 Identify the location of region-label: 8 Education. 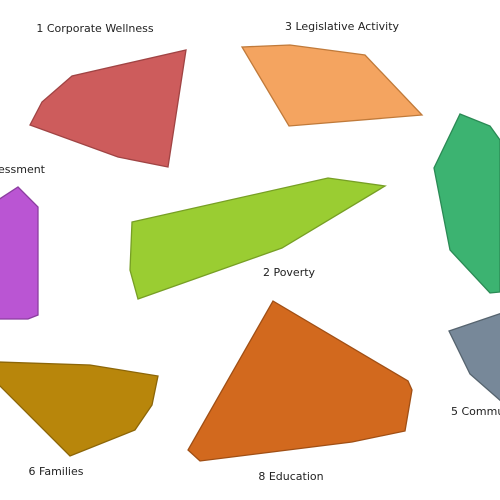
(290, 476).